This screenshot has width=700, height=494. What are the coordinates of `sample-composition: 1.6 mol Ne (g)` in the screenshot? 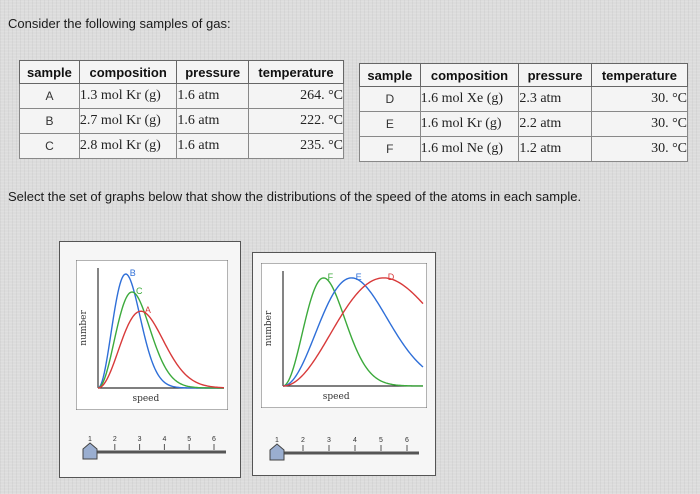 It's located at (469, 149).